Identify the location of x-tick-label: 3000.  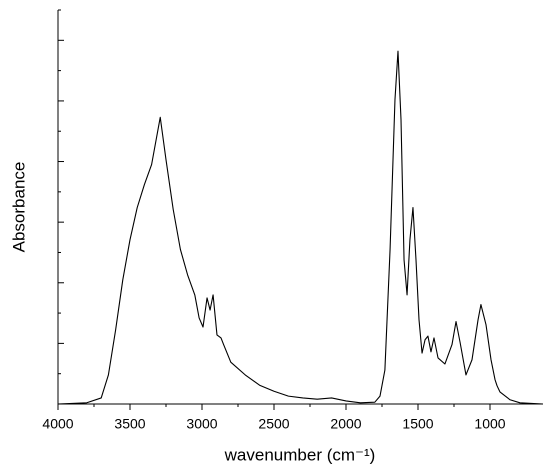
(201, 424).